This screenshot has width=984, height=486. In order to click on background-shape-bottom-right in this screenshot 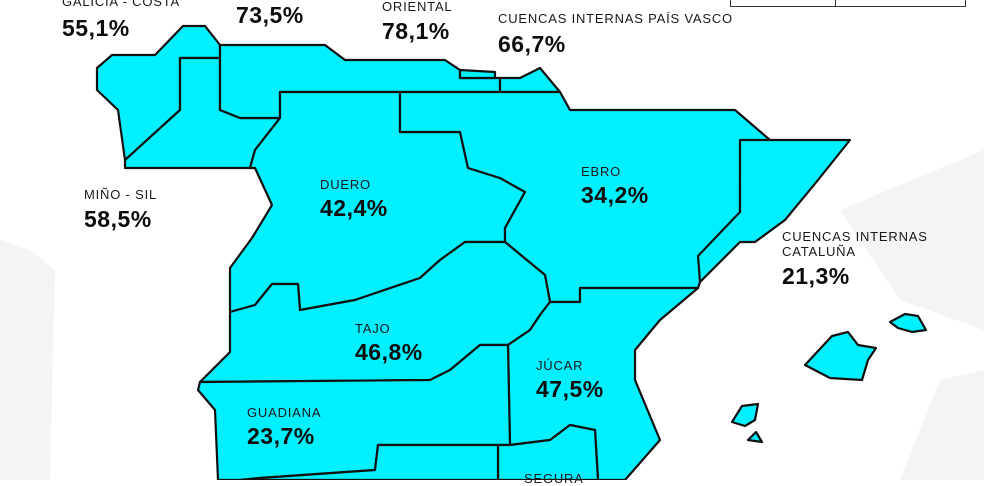, I will do `click(942, 425)`.